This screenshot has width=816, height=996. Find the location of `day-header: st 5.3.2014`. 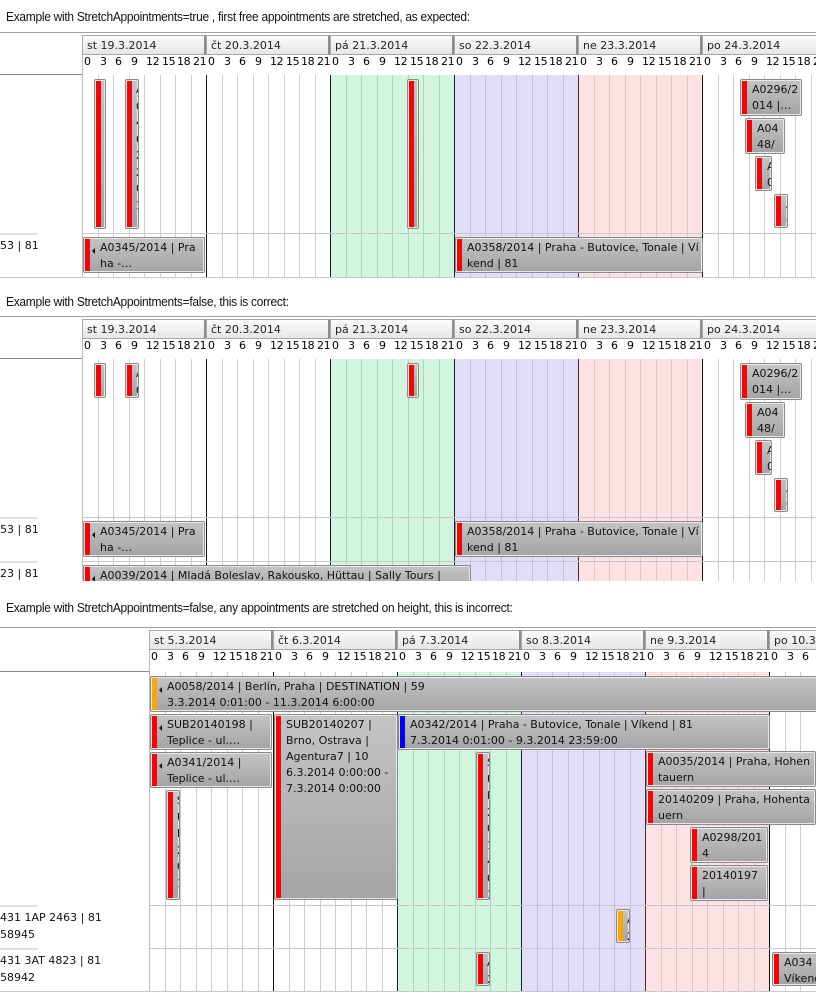

day-header: st 5.3.2014 is located at coordinates (211, 640).